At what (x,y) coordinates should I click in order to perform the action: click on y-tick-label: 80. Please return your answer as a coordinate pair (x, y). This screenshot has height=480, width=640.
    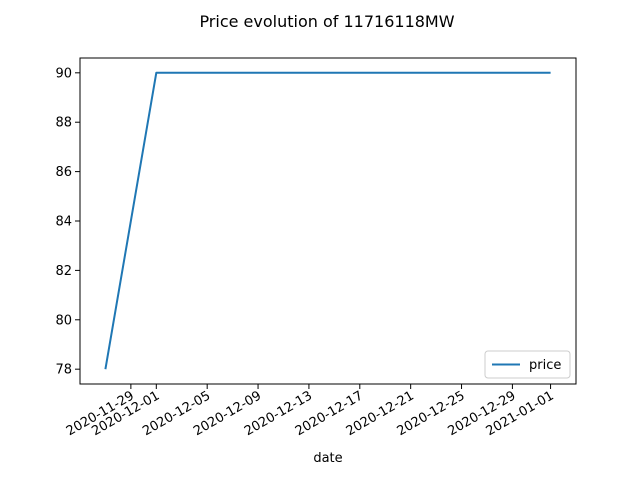
    Looking at the image, I should click on (63, 320).